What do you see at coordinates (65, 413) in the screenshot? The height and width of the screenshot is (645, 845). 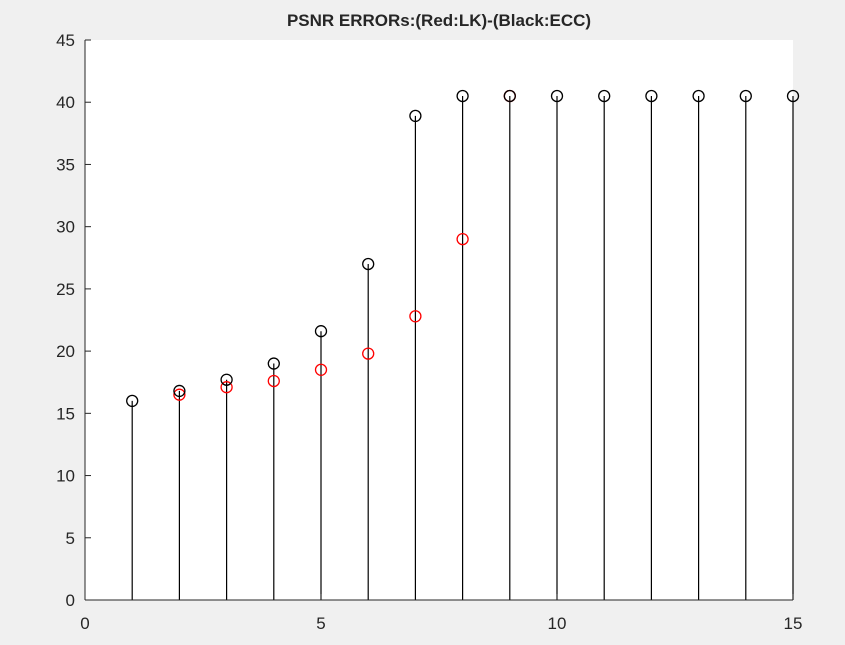 I see `y-tick-label: 15` at bounding box center [65, 413].